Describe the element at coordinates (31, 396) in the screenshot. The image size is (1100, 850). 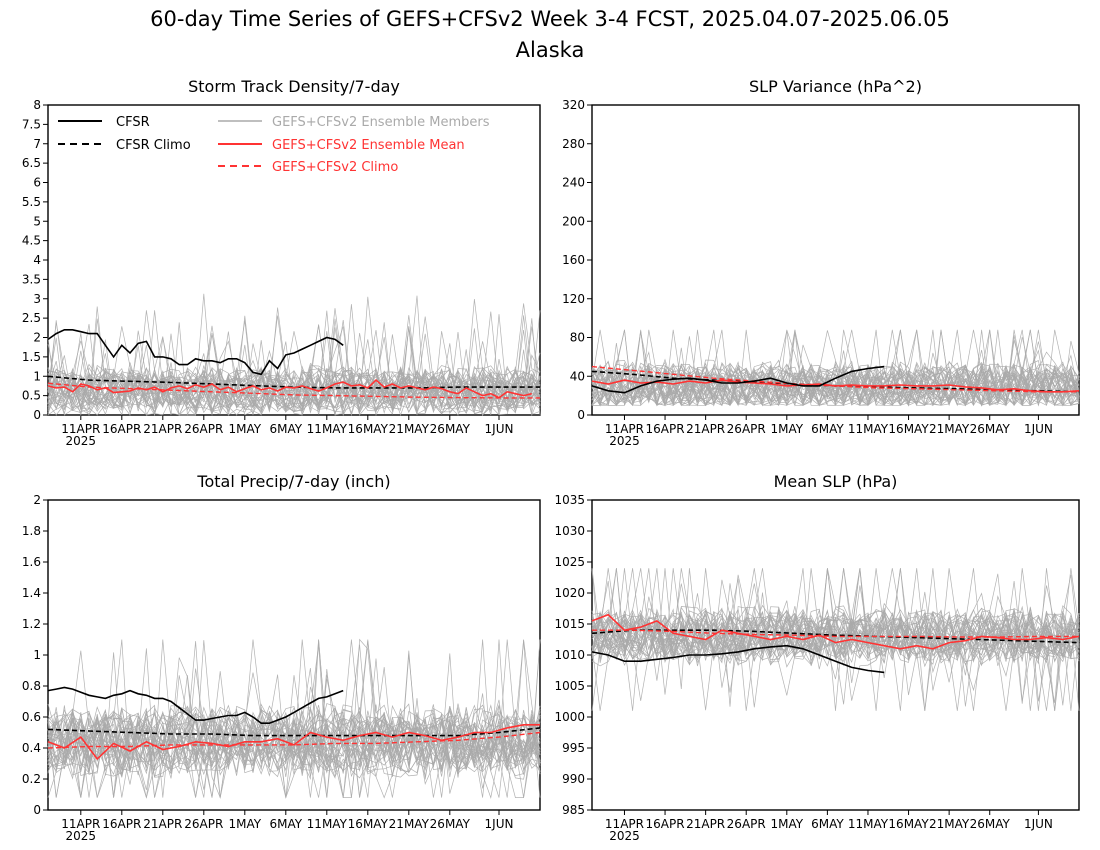
I see `y-tick-label: 0.5` at that location.